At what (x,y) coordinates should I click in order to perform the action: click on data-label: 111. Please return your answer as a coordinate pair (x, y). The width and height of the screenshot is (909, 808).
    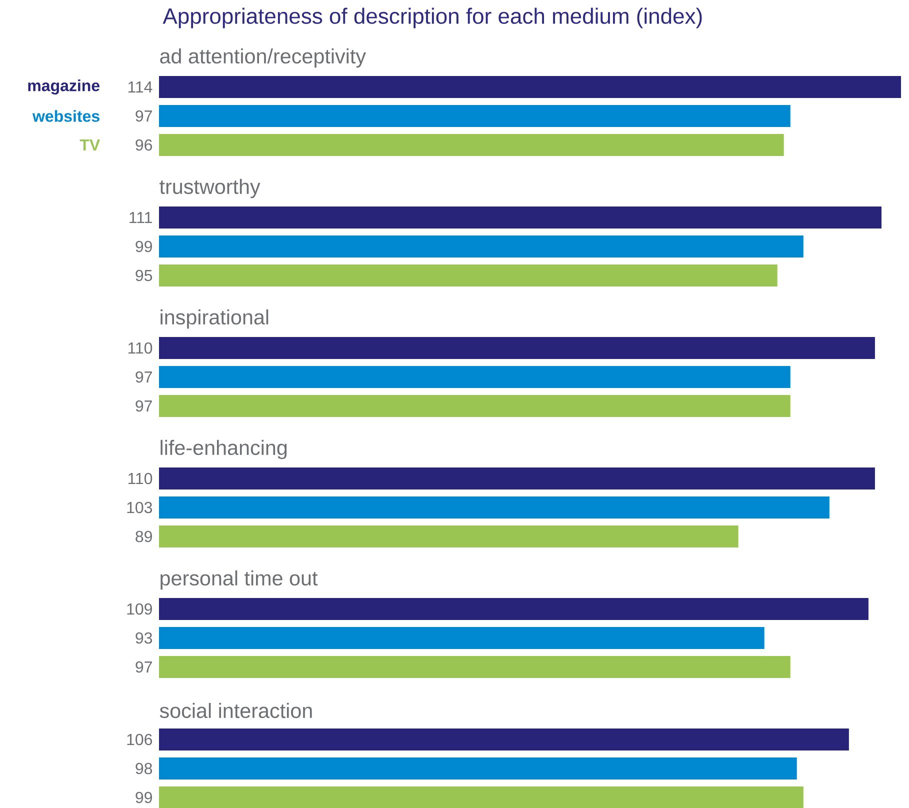
    Looking at the image, I should click on (141, 218).